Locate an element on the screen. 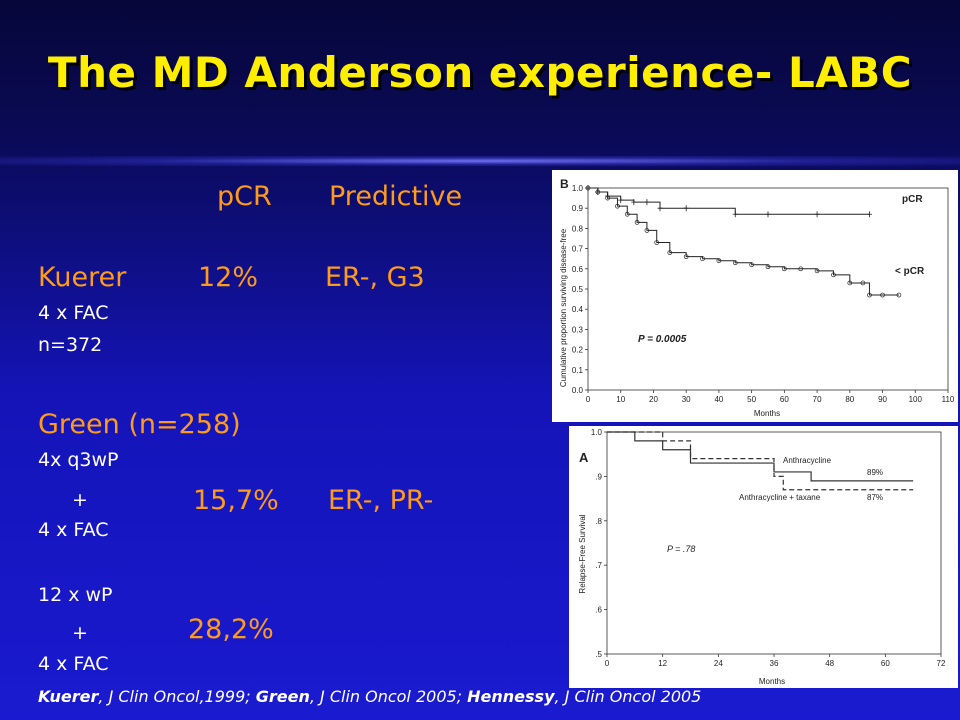 This screenshot has width=960, height=720. green-arm2-regimen: 12 x wP is located at coordinates (75, 595).